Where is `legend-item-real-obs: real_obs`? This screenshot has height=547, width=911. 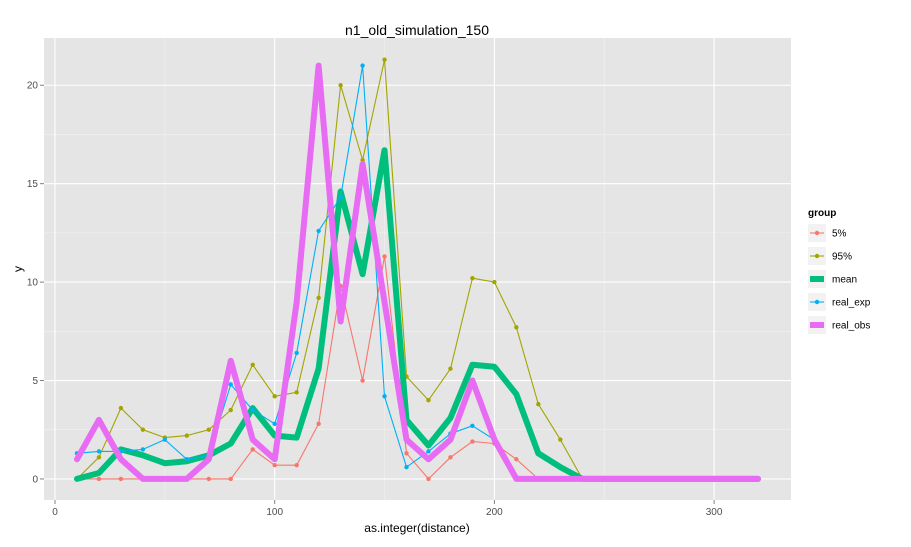
legend-item-real-obs: real_obs is located at coordinates (839, 325).